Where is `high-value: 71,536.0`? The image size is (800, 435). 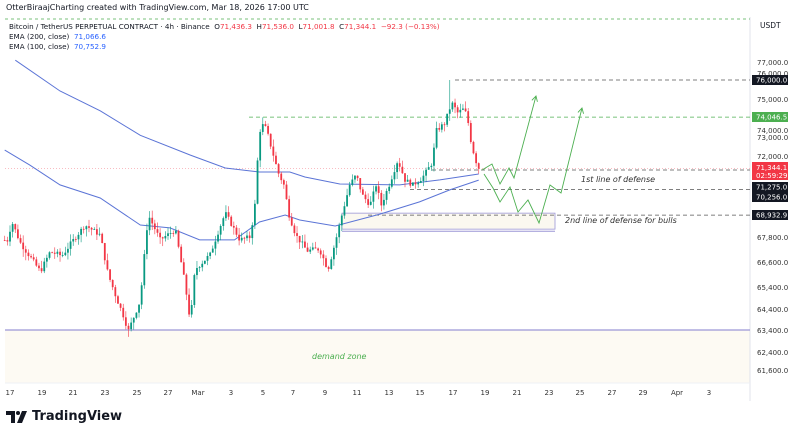
high-value: 71,536.0 is located at coordinates (277, 26).